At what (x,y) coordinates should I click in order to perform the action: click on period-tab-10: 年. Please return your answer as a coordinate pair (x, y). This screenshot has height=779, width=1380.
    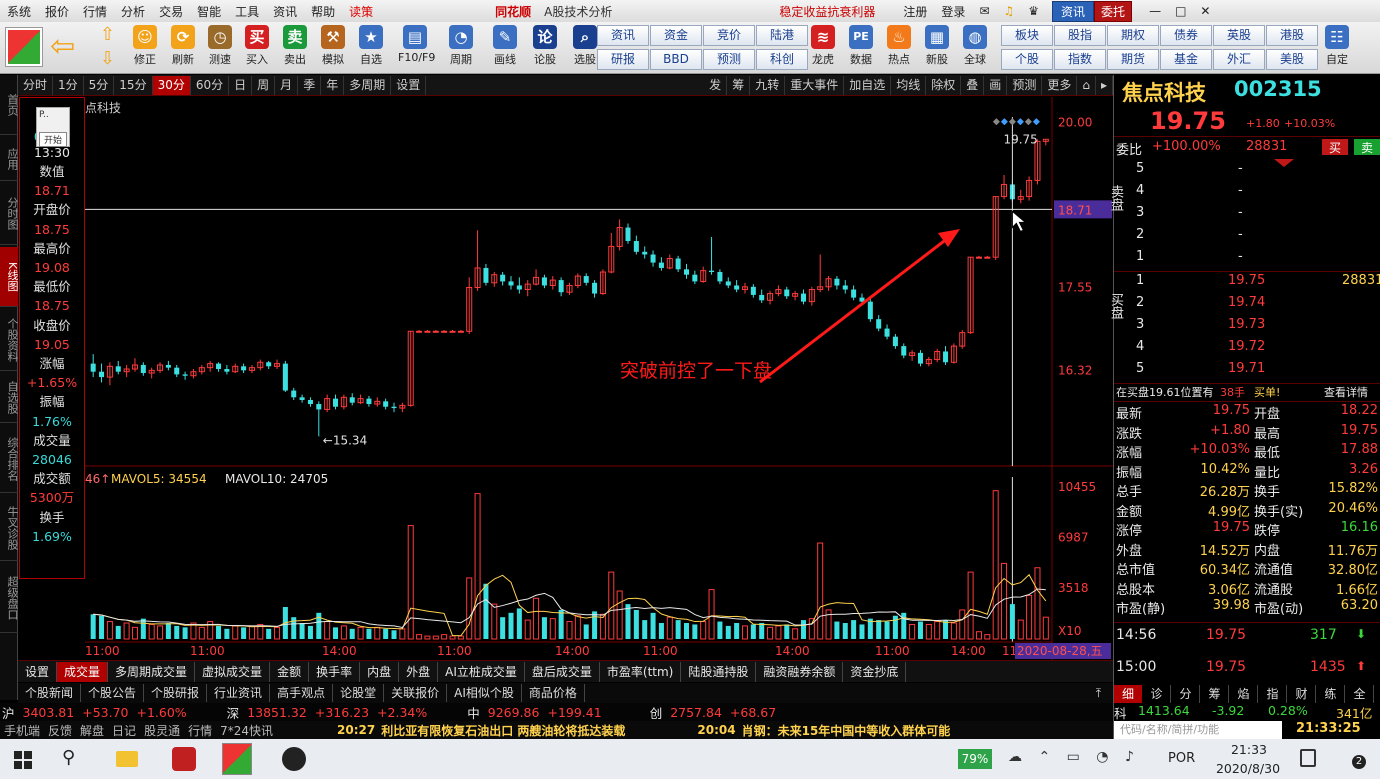
    Looking at the image, I should click on (333, 85).